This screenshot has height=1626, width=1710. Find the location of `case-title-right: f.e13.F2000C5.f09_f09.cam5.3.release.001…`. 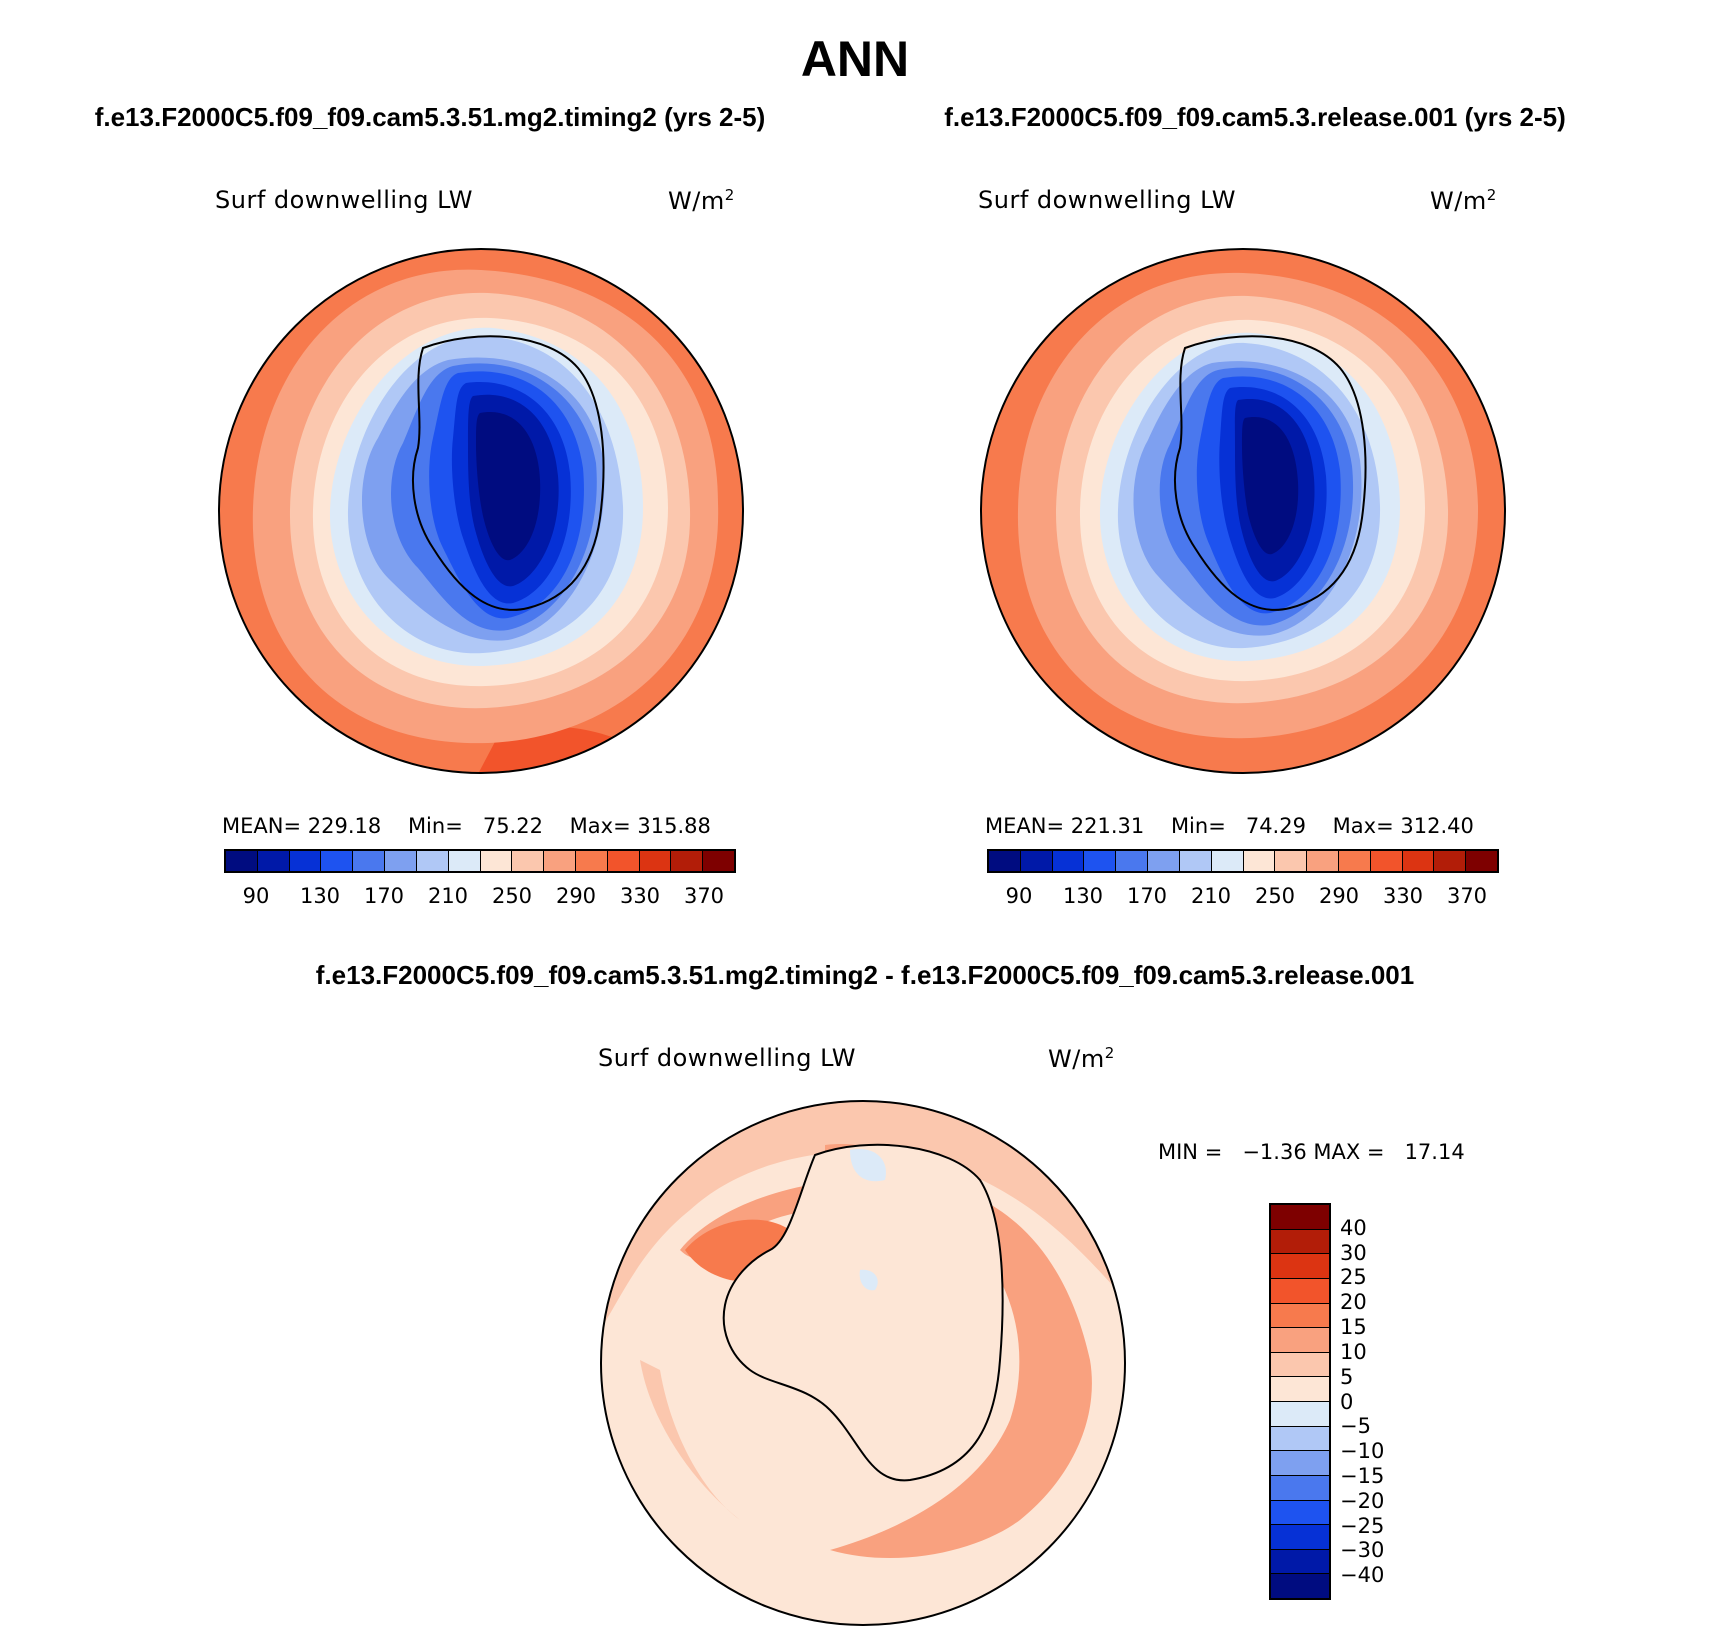

case-title-right: f.e13.F2000C5.f09_f09.cam5.3.release.001… is located at coordinates (1255, 117).